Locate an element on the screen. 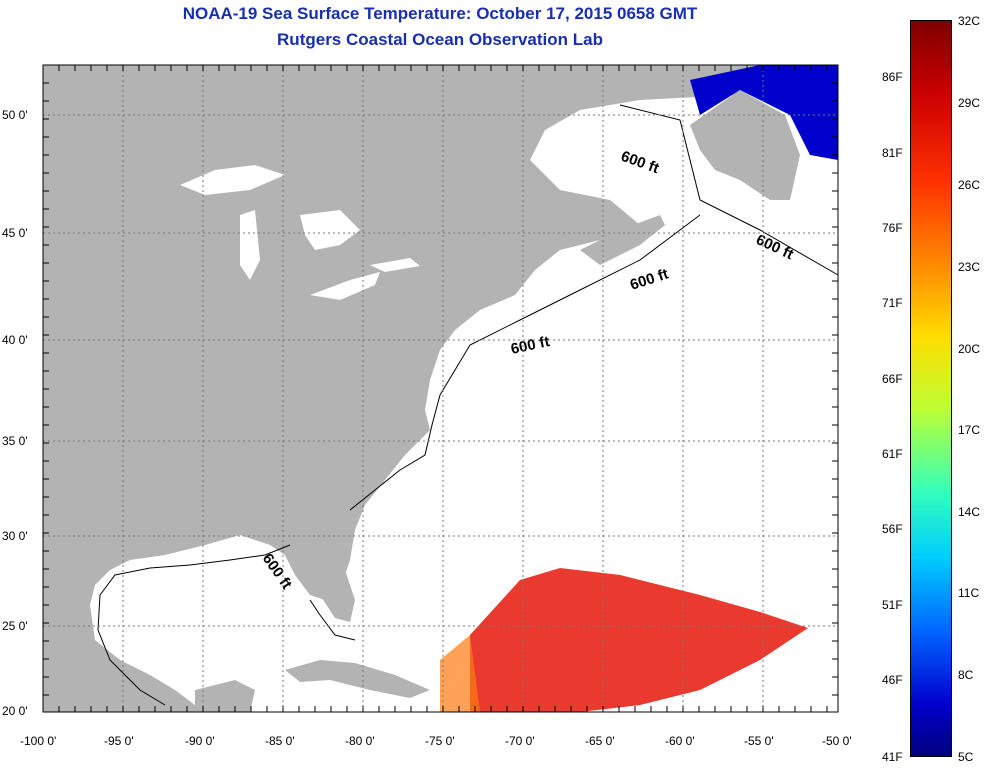  land-newfoundland is located at coordinates (745, 145).